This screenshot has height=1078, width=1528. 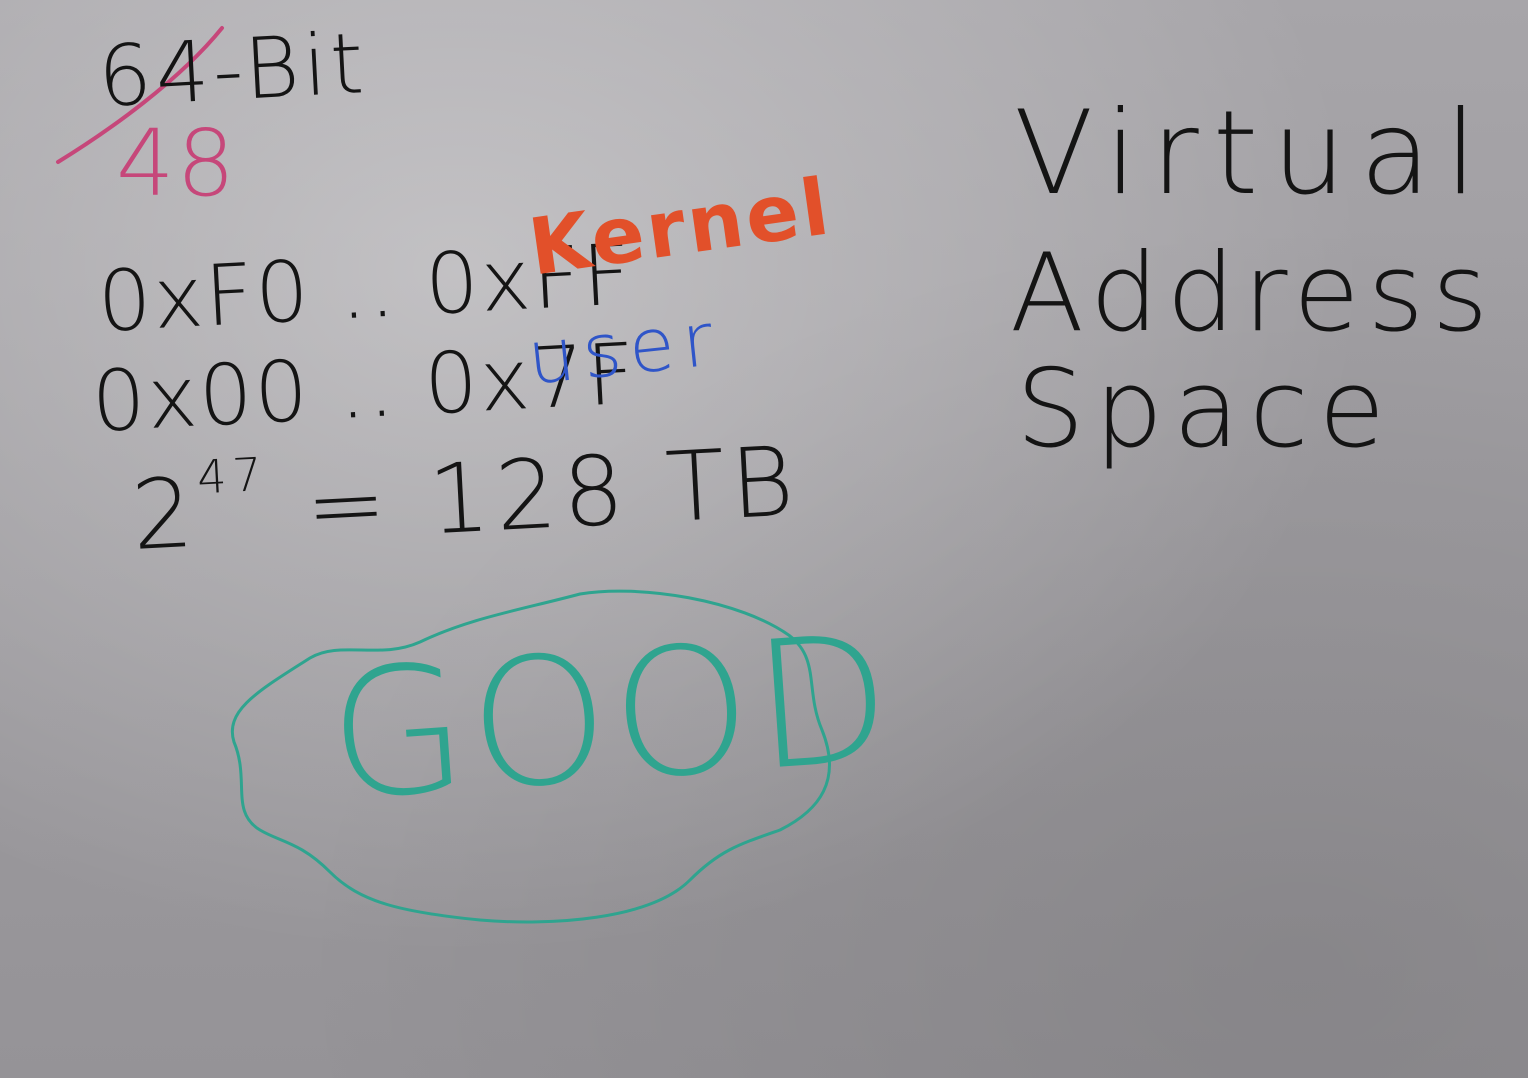 What do you see at coordinates (552, 494) in the screenshot?
I see `equation-result: = 128 TB` at bounding box center [552, 494].